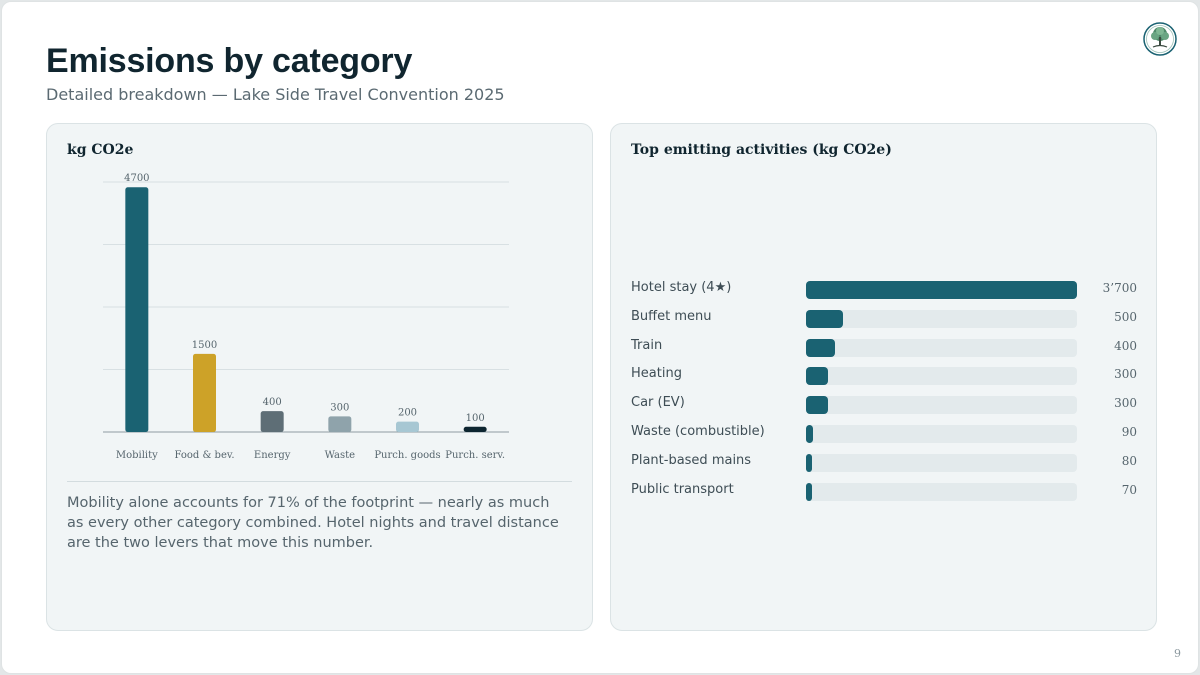 Image resolution: width=1200 pixels, height=675 pixels. I want to click on activity-label: Heating, so click(656, 374).